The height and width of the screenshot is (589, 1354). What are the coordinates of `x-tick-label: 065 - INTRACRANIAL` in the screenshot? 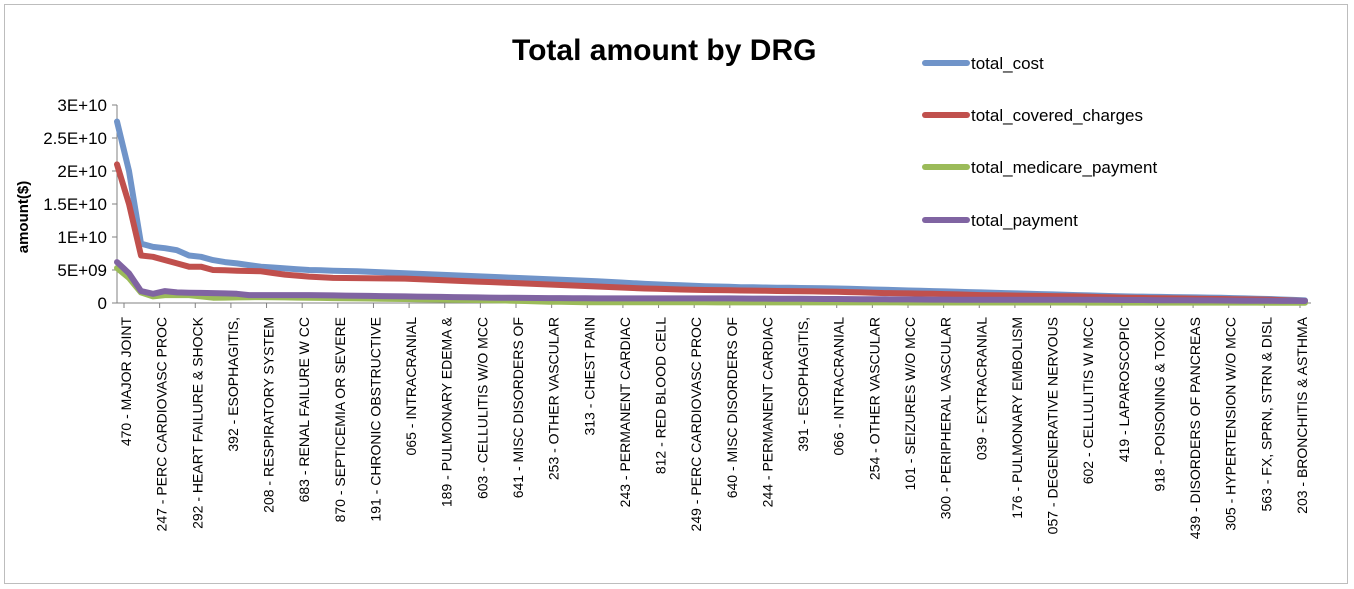 It's located at (411, 386).